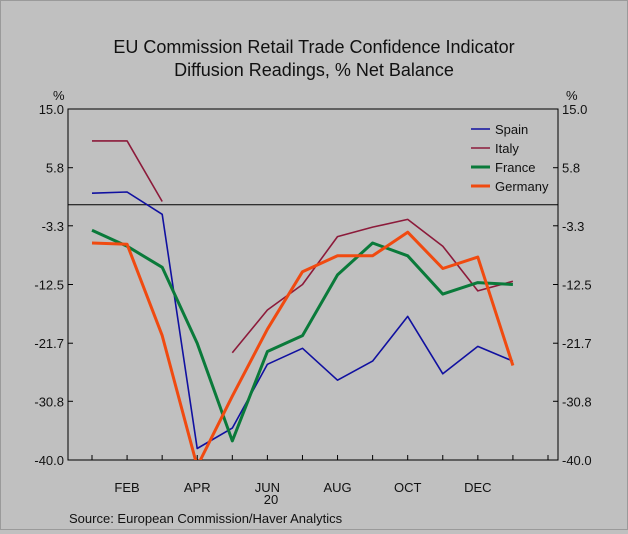 This screenshot has height=534, width=628. What do you see at coordinates (577, 343) in the screenshot?
I see `y-tick-label-right: -21.7` at bounding box center [577, 343].